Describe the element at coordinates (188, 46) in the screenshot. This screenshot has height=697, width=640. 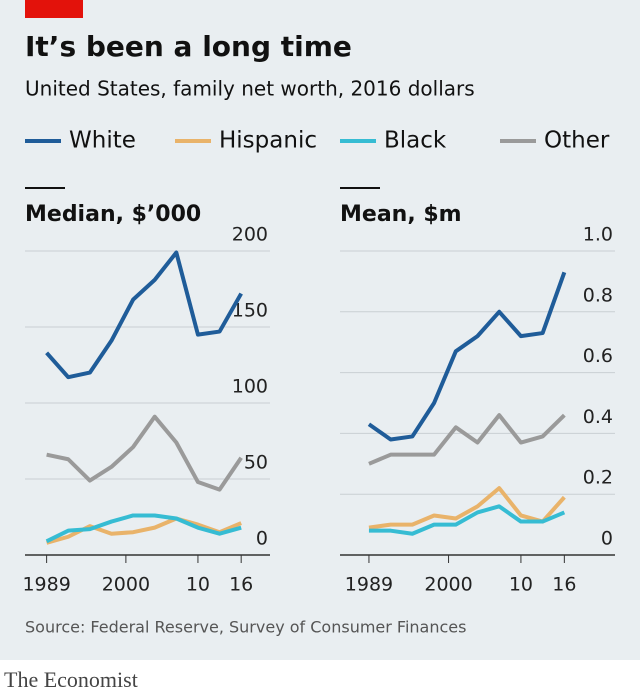
I see `title: It’s been a long time` at that location.